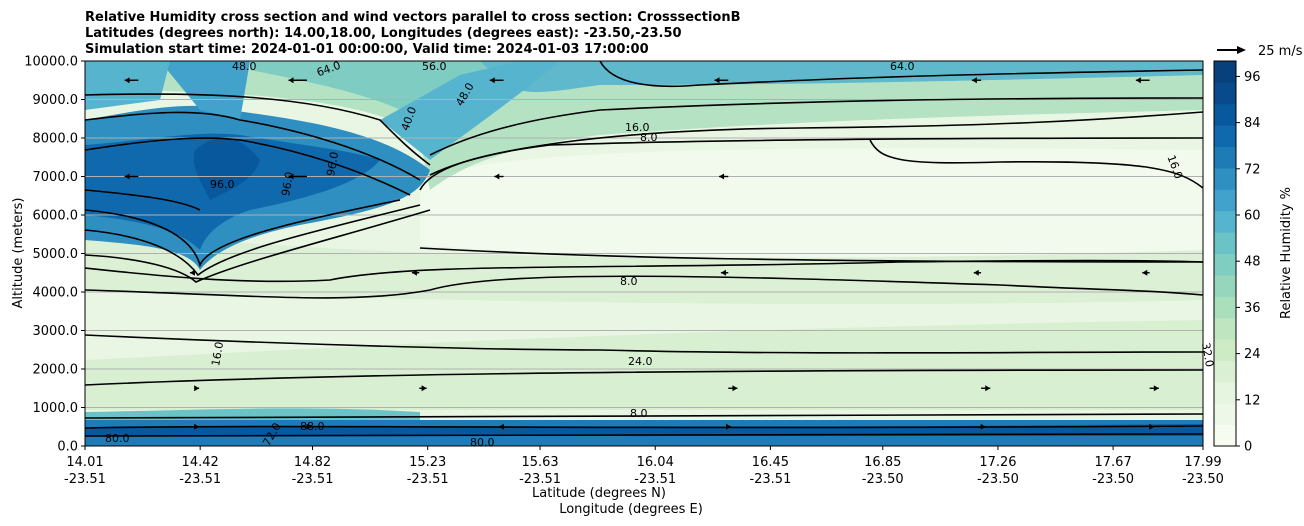 The image size is (1304, 526). What do you see at coordinates (1252, 400) in the screenshot?
I see `colorbar-tick-label: 12` at bounding box center [1252, 400].